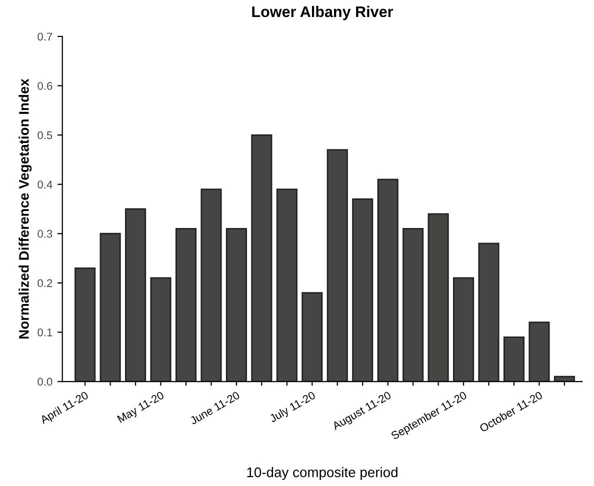 This screenshot has height=486, width=594. Describe the element at coordinates (45, 36) in the screenshot. I see `y-tick-label: 0.7` at that location.